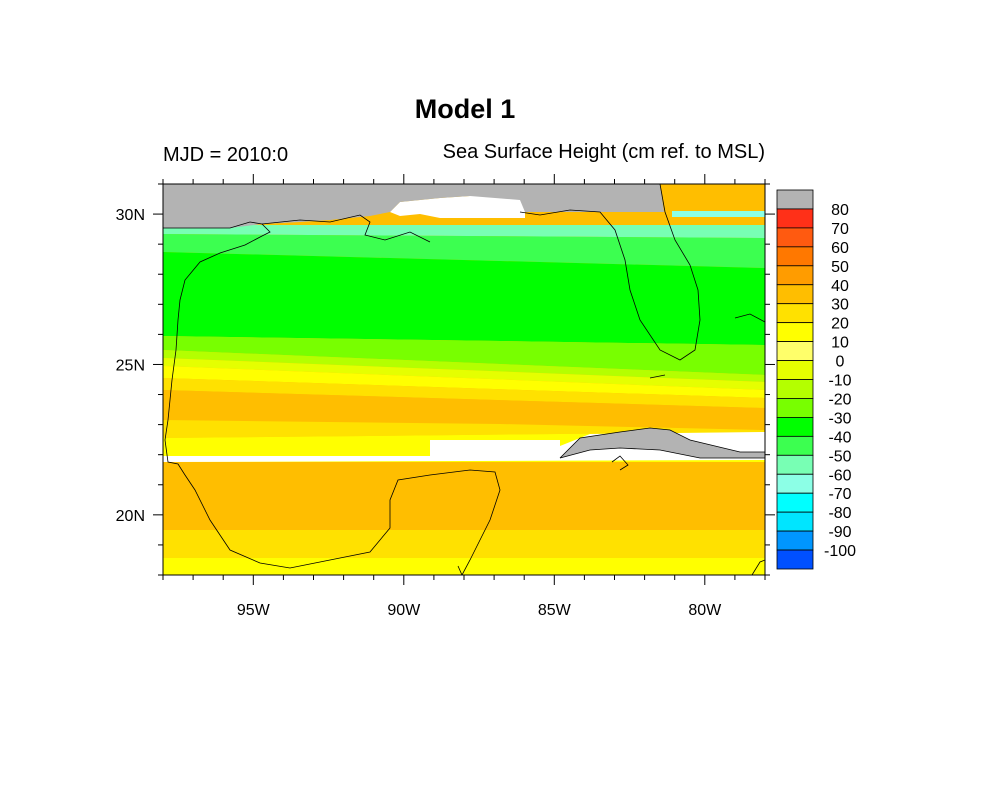 The height and width of the screenshot is (800, 1000). Describe the element at coordinates (662, 443) in the screenshot. I see `land-cuba` at that location.